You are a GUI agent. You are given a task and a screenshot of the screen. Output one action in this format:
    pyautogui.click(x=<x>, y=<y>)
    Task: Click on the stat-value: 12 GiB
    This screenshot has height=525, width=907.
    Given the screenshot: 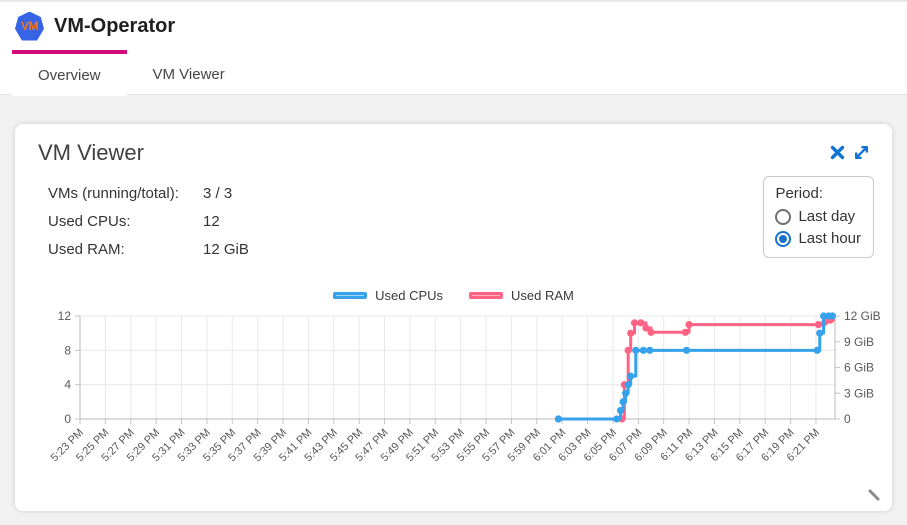 What is the action you would take?
    pyautogui.click(x=226, y=249)
    